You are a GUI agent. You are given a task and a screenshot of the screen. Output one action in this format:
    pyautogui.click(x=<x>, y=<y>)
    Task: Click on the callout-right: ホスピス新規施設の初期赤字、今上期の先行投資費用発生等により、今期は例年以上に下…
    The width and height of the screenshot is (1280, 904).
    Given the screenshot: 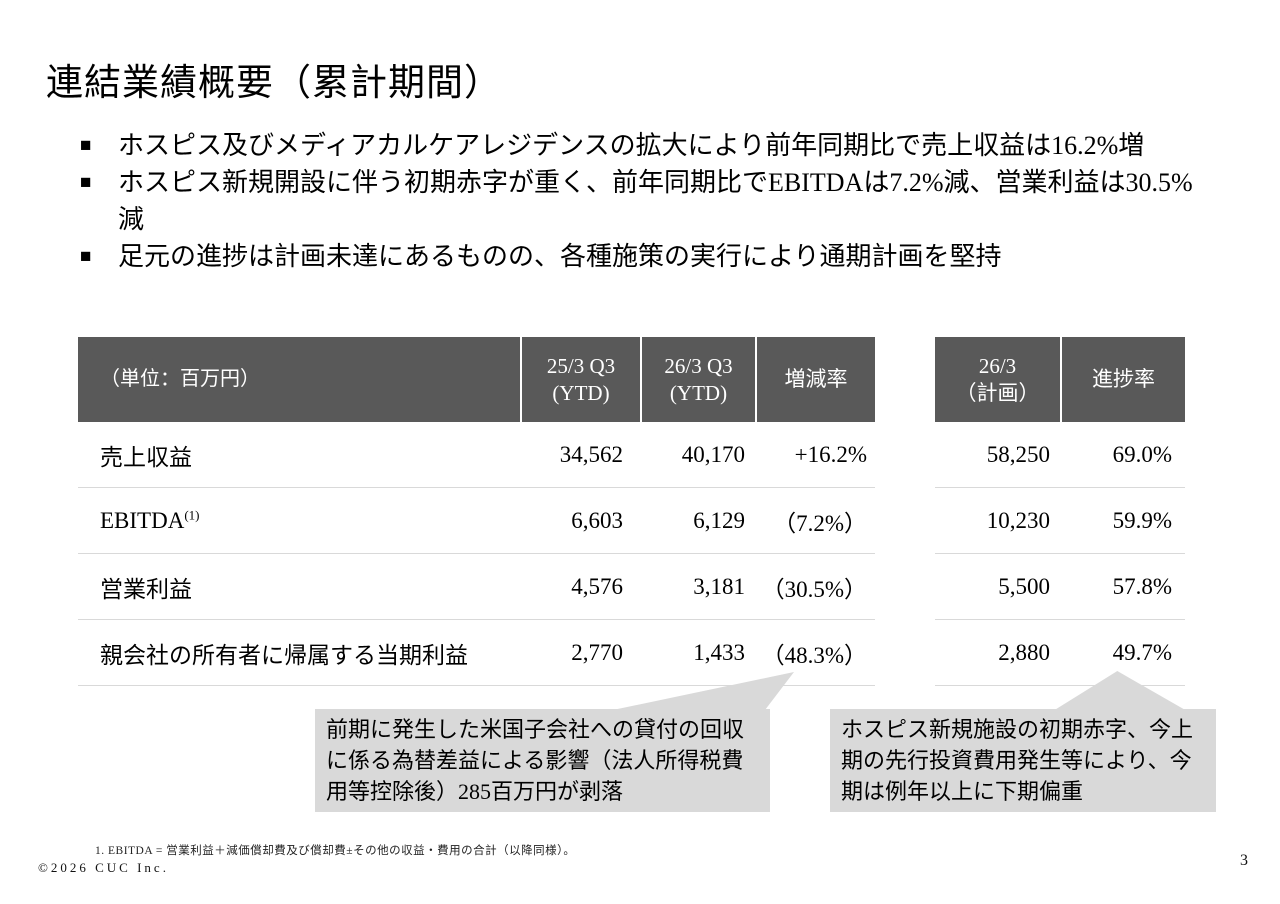 What is the action you would take?
    pyautogui.click(x=1023, y=760)
    